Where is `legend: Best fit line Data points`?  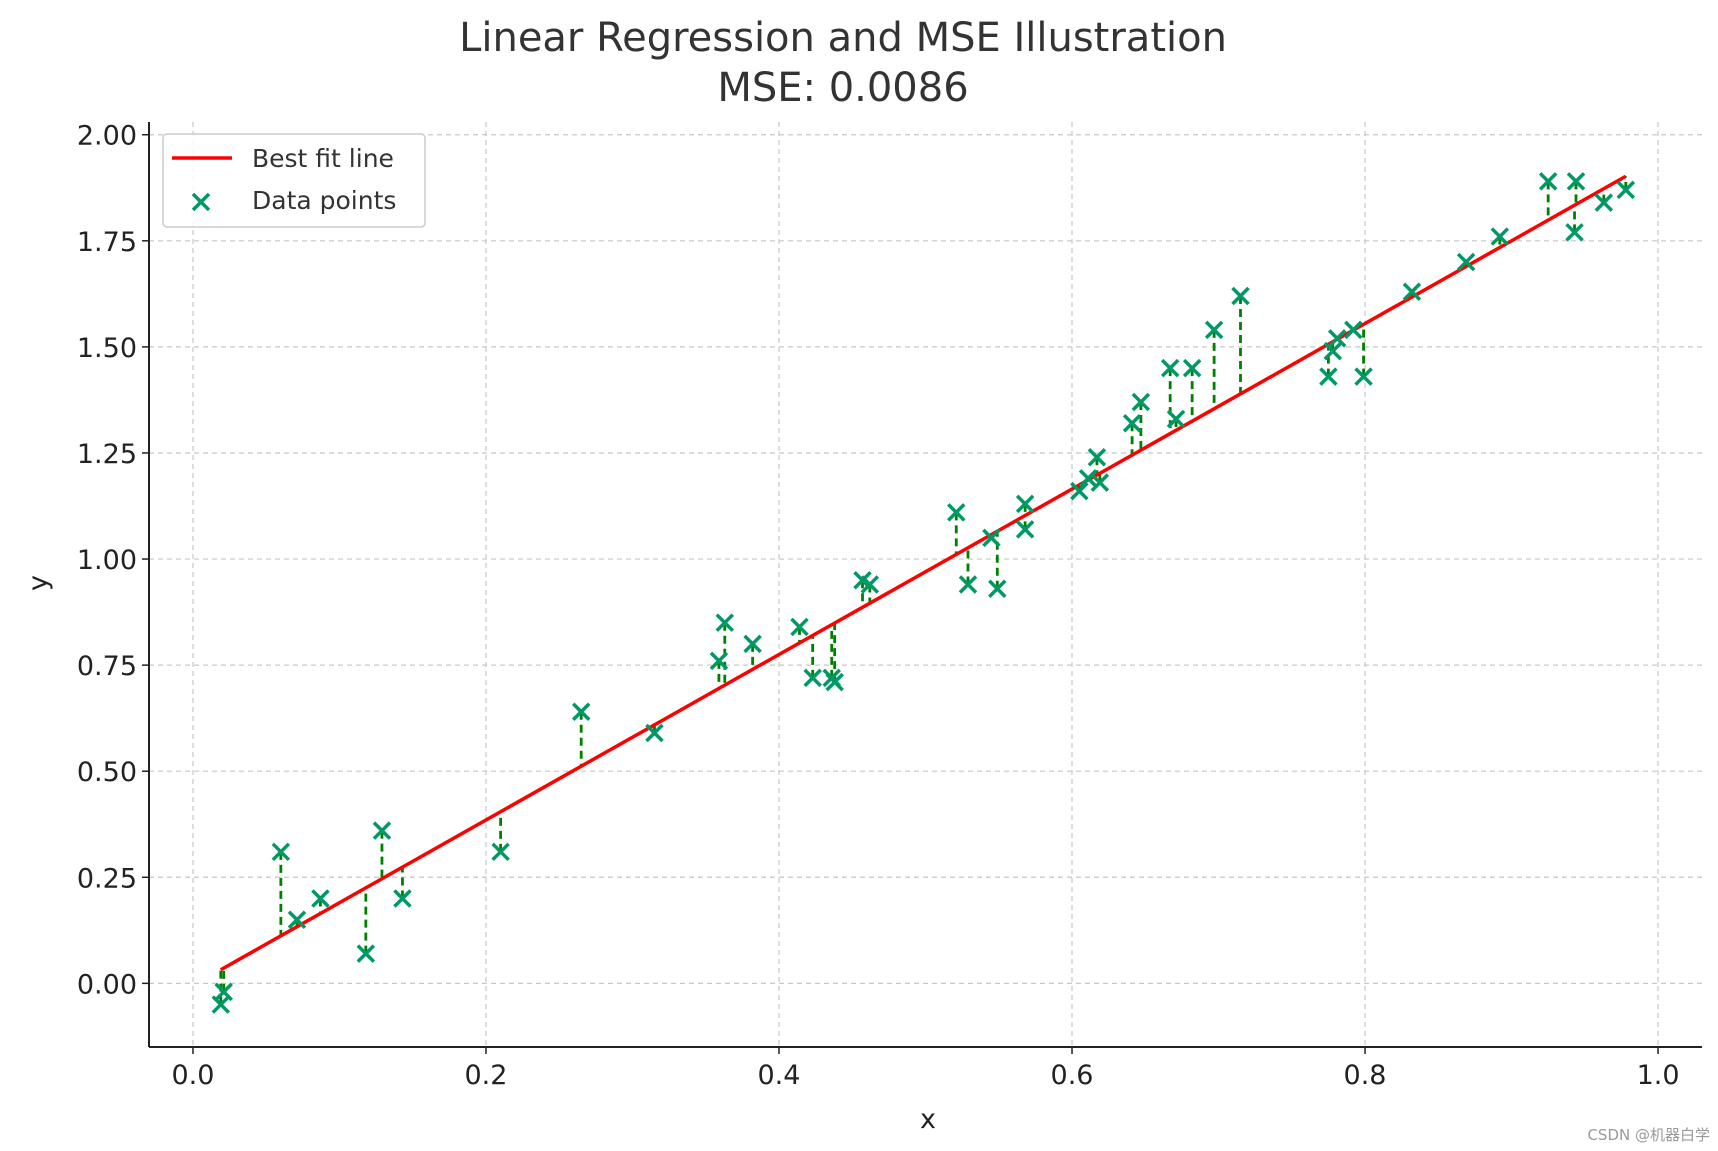
legend: Best fit line Data points is located at coordinates (294, 180).